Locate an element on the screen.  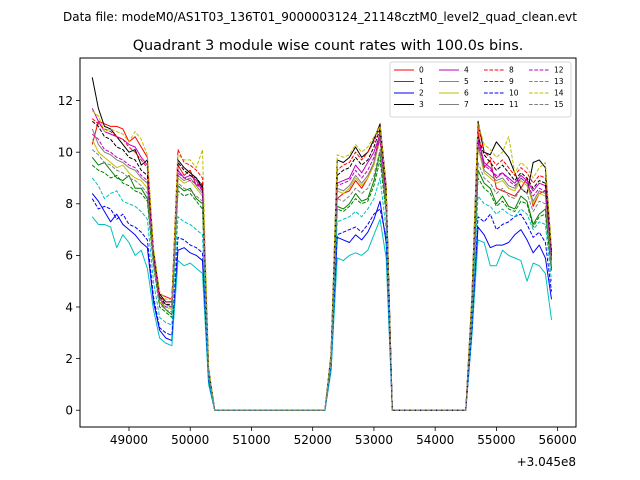
y-tick-label: 6 is located at coordinates (69, 256).